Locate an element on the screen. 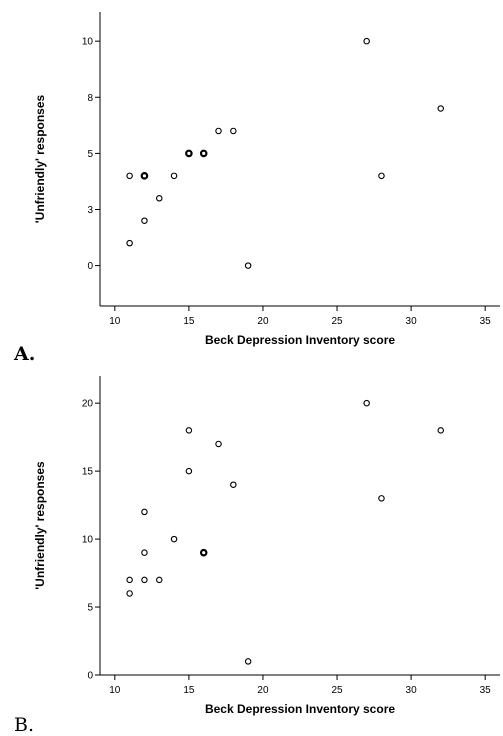 This screenshot has height=736, width=503. y-tick-label: 8 is located at coordinates (90, 98).